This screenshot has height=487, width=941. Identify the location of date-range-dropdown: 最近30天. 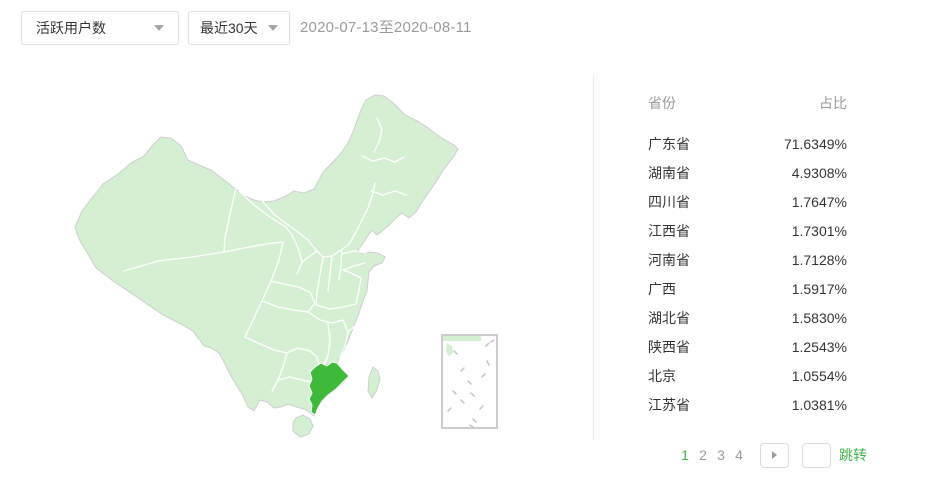
(239, 28).